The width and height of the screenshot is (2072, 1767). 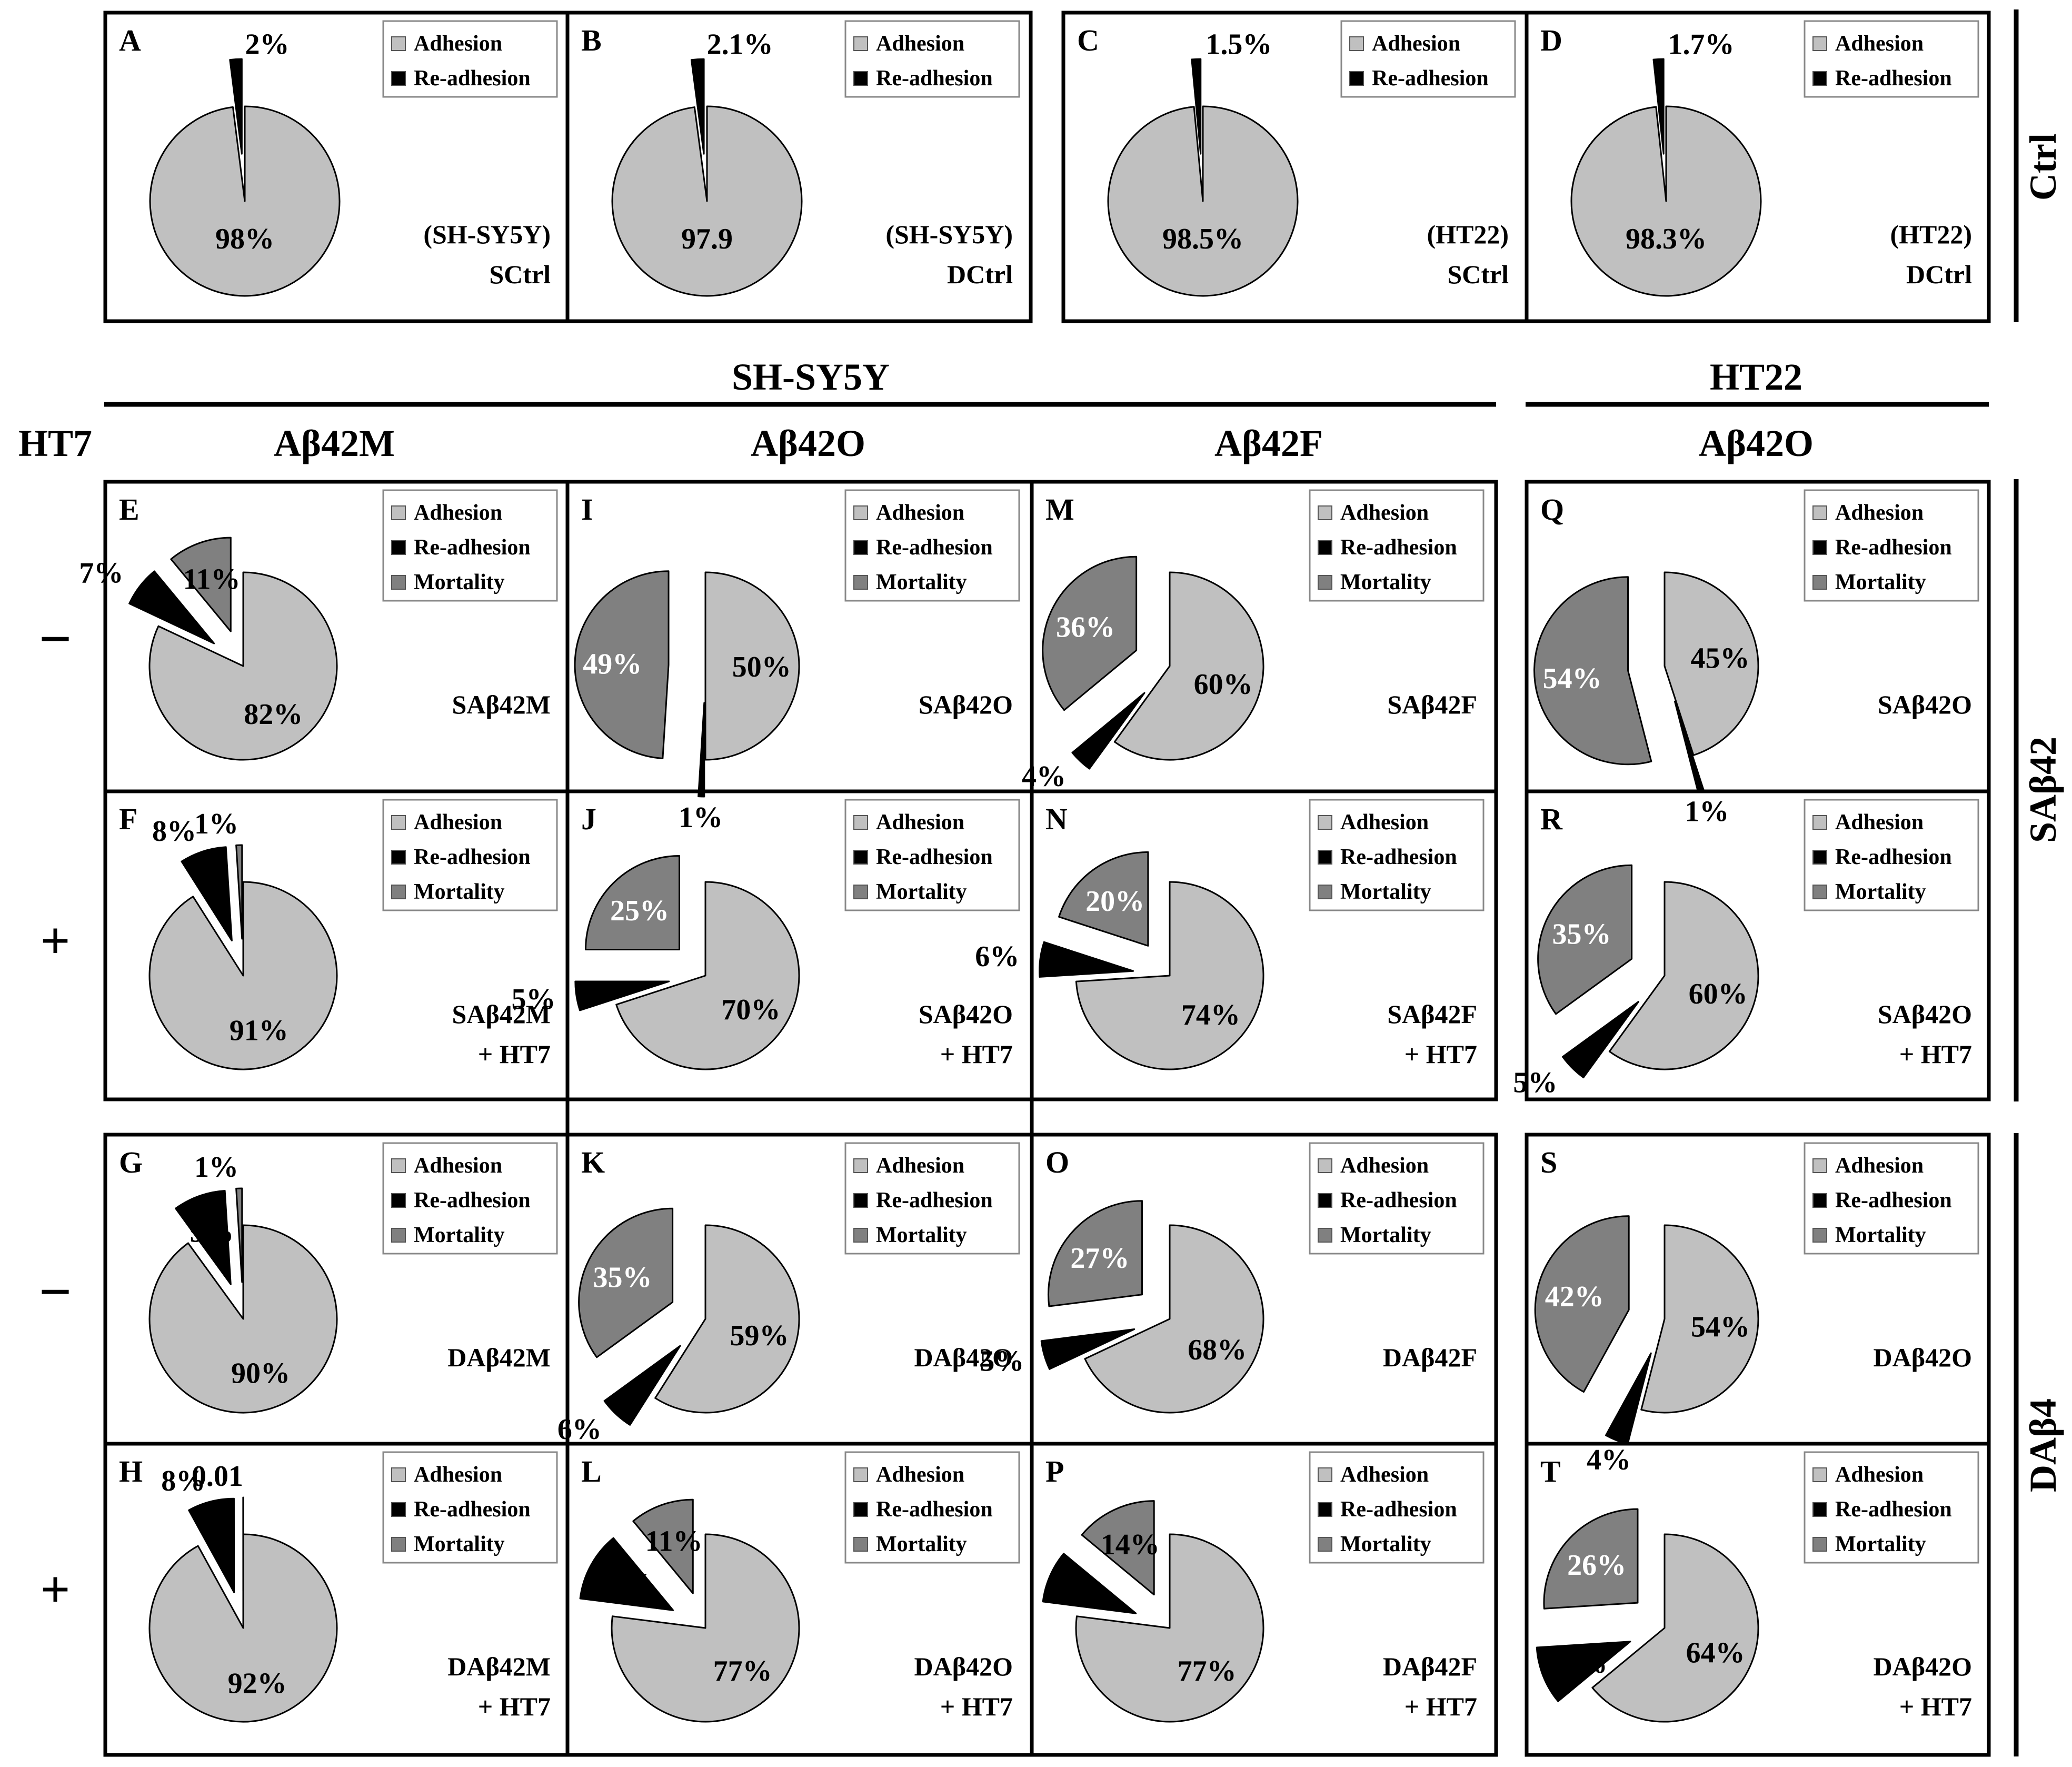 I want to click on data-label-mortality: 27%, so click(x=1099, y=1258).